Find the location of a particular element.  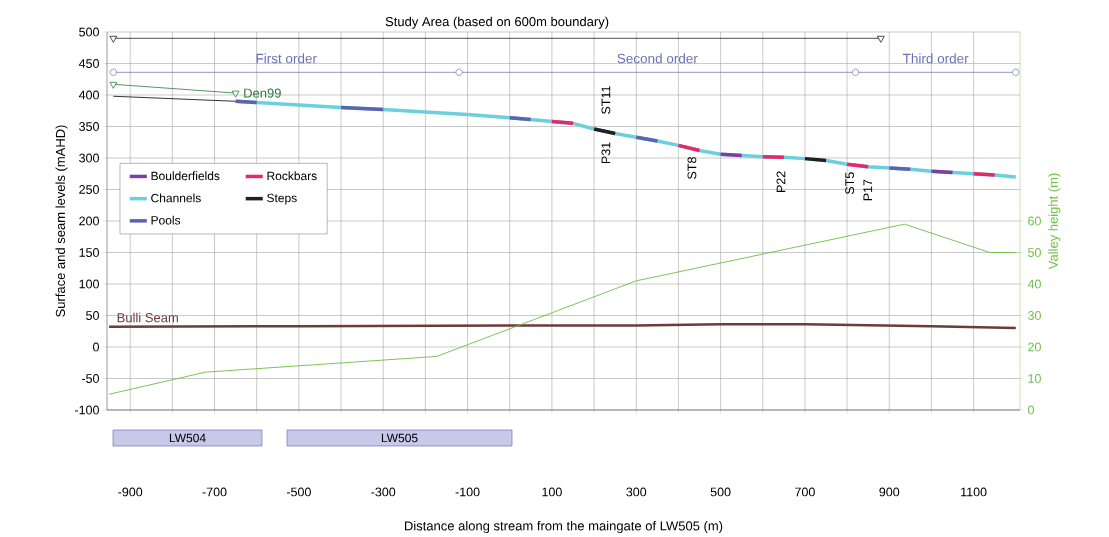

y-tick-label: 0 is located at coordinates (96, 347).